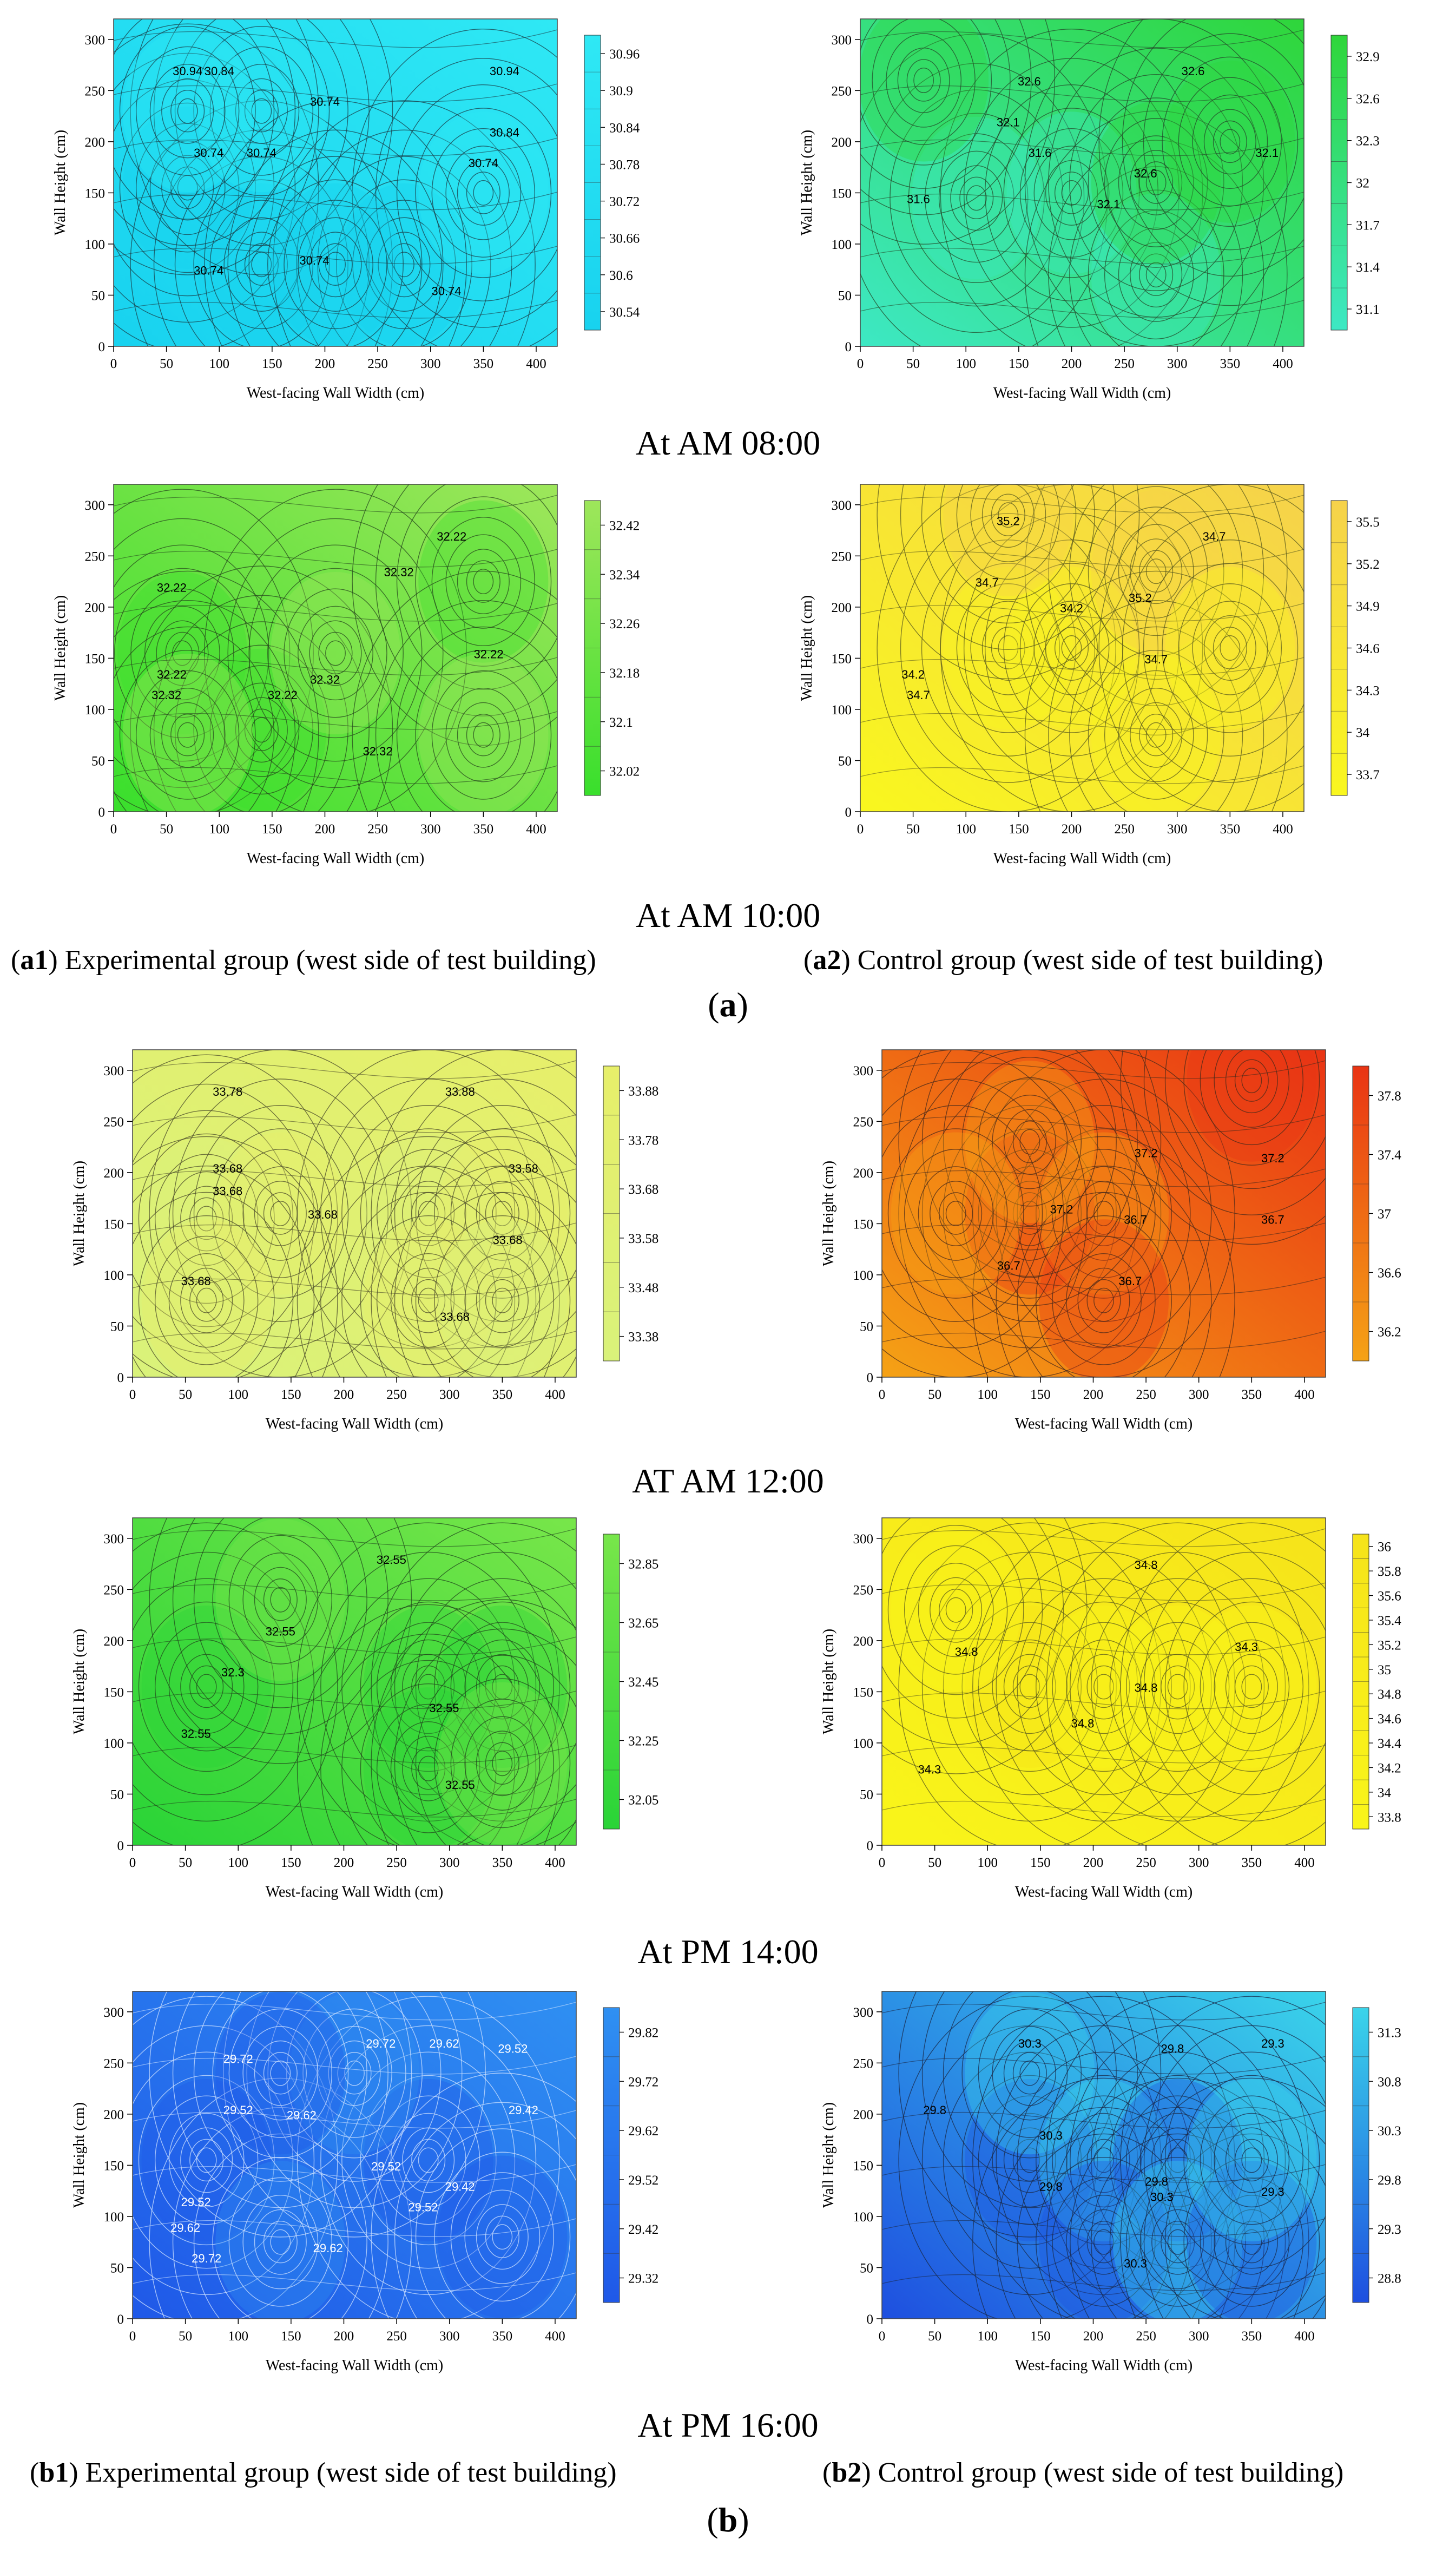 The height and width of the screenshot is (2559, 1456). I want to click on plot-frame, so click(354, 1682).